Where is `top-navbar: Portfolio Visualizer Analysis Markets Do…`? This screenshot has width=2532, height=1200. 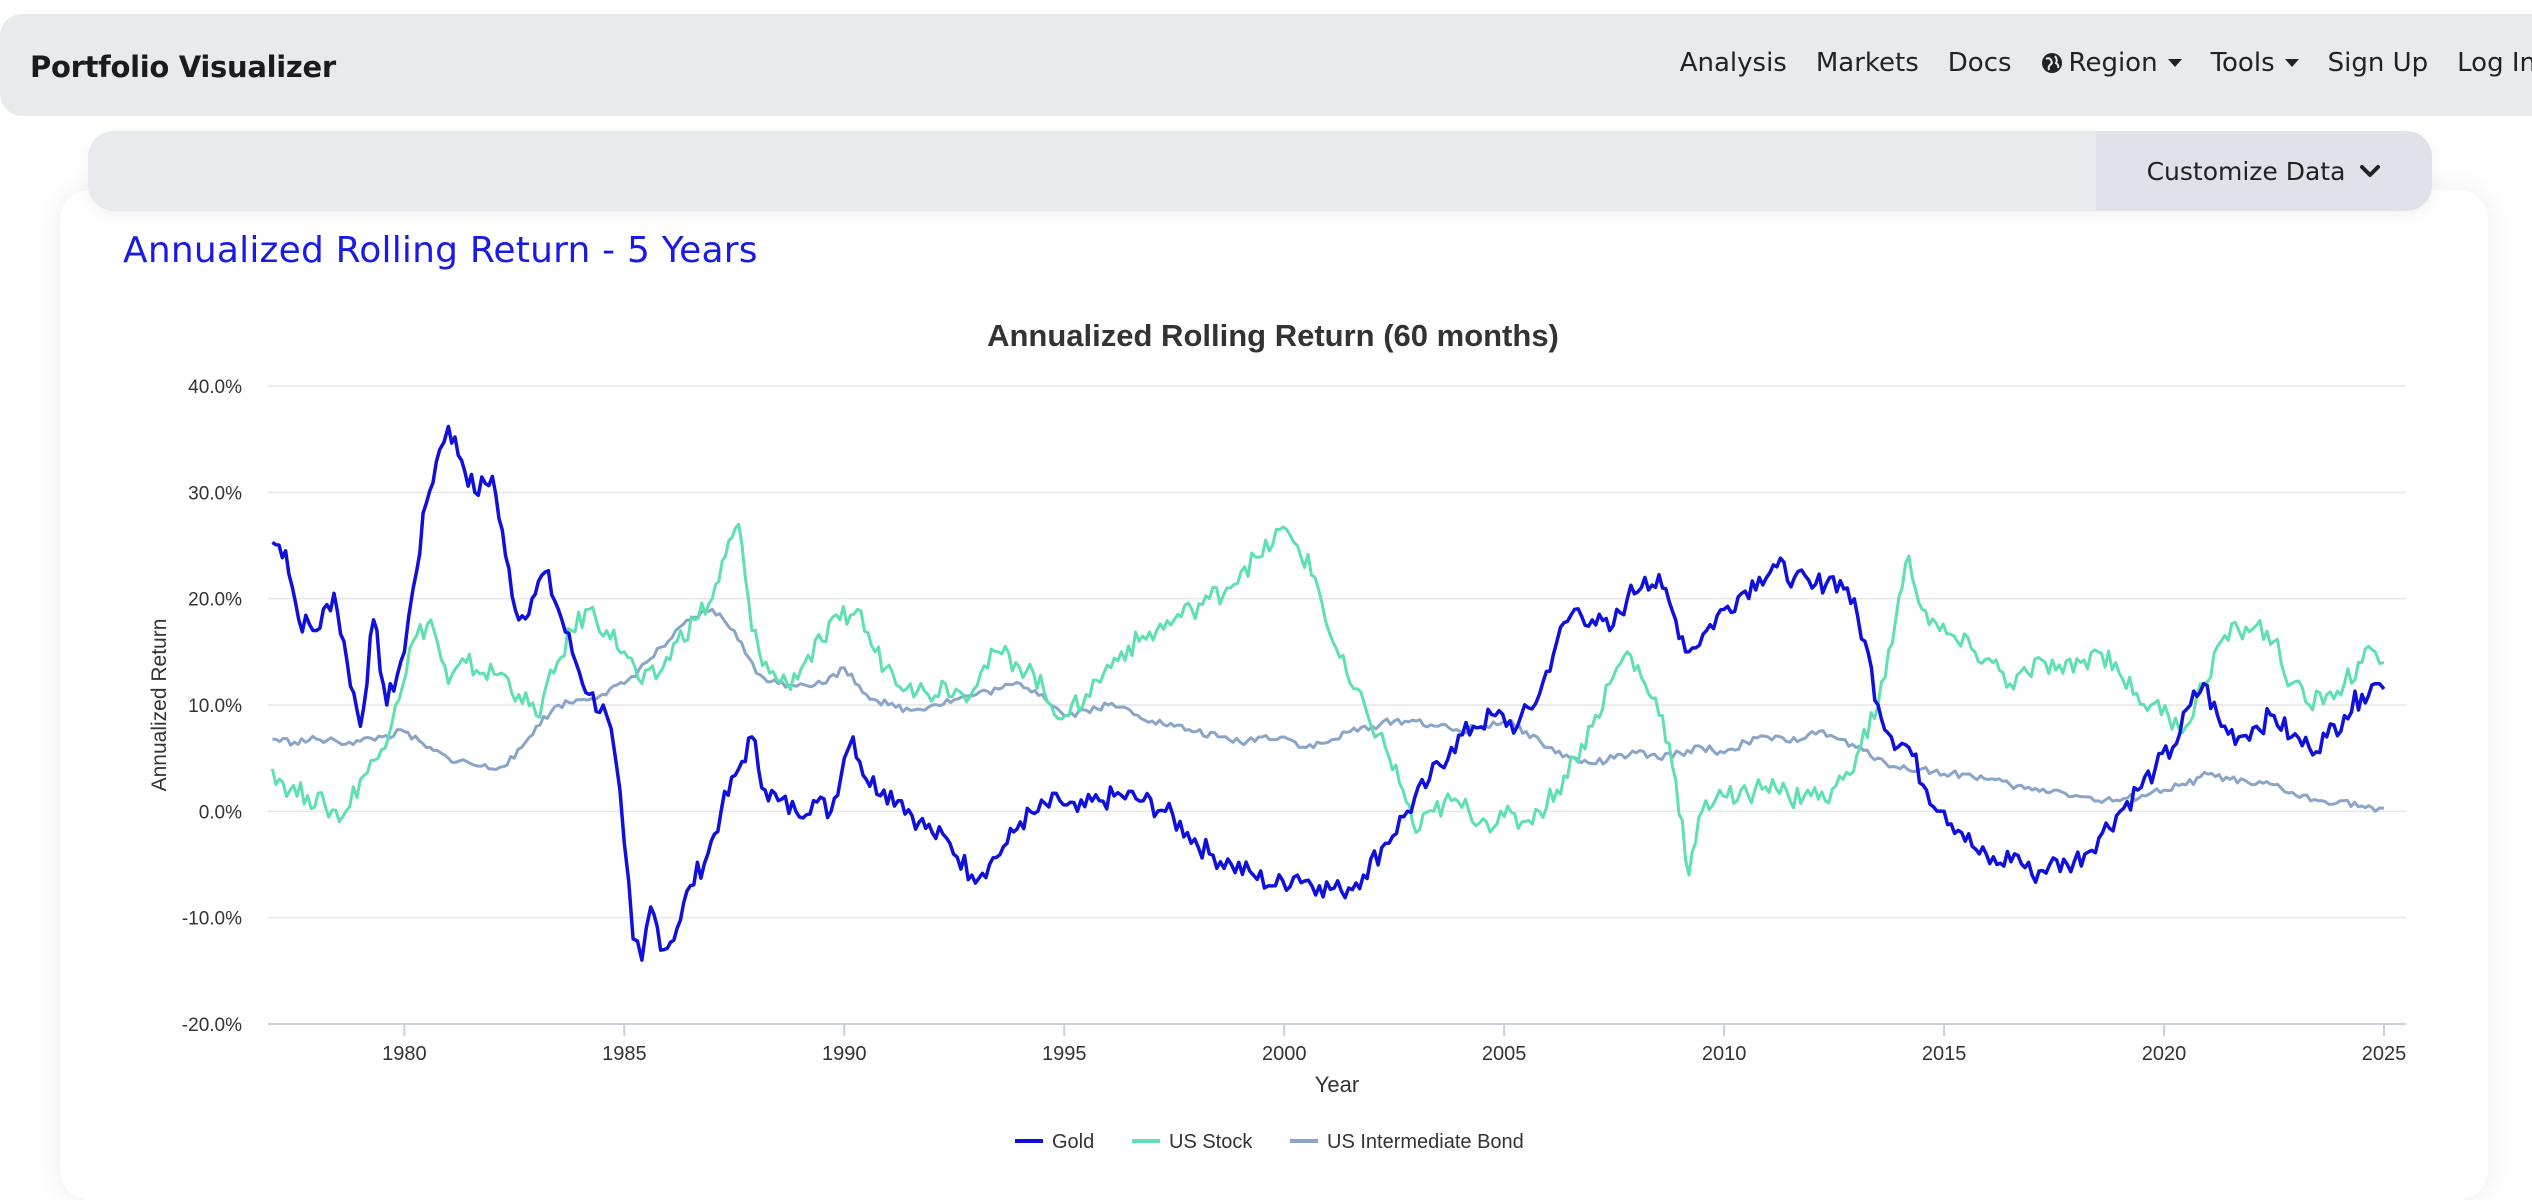
top-navbar: Portfolio Visualizer Analysis Markets Do… is located at coordinates (1266, 65).